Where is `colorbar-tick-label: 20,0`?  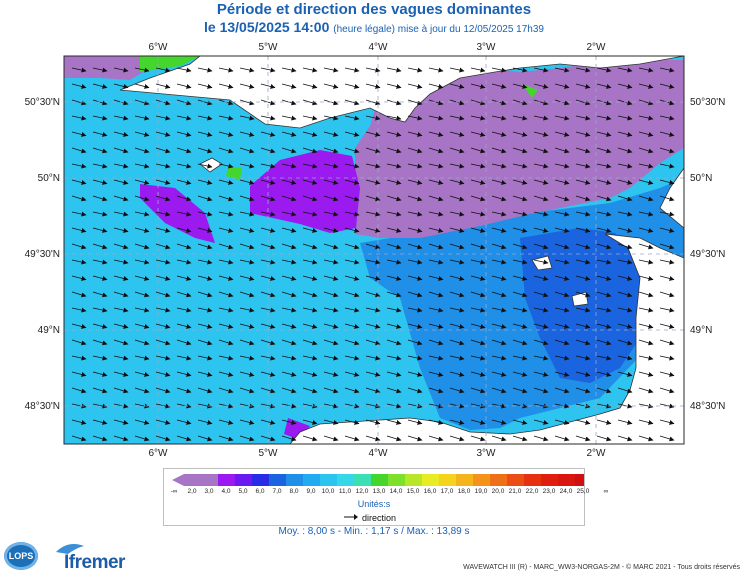
colorbar-tick-label: 20,0 is located at coordinates (498, 491).